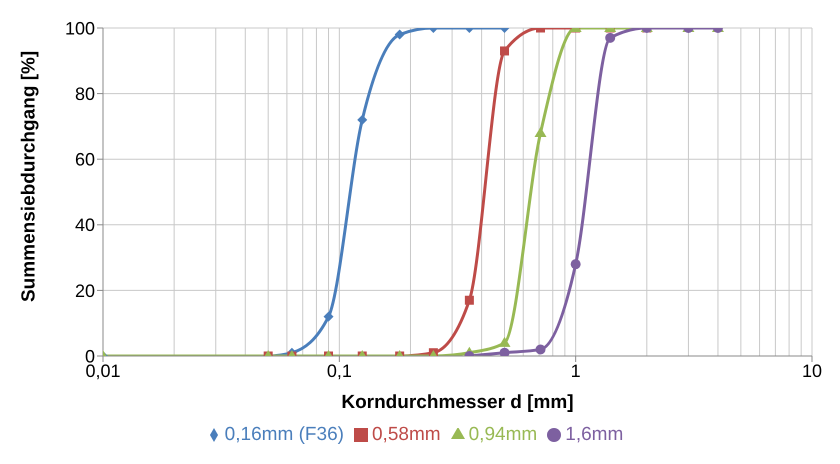  I want to click on y-tick-label: 40, so click(84, 225).